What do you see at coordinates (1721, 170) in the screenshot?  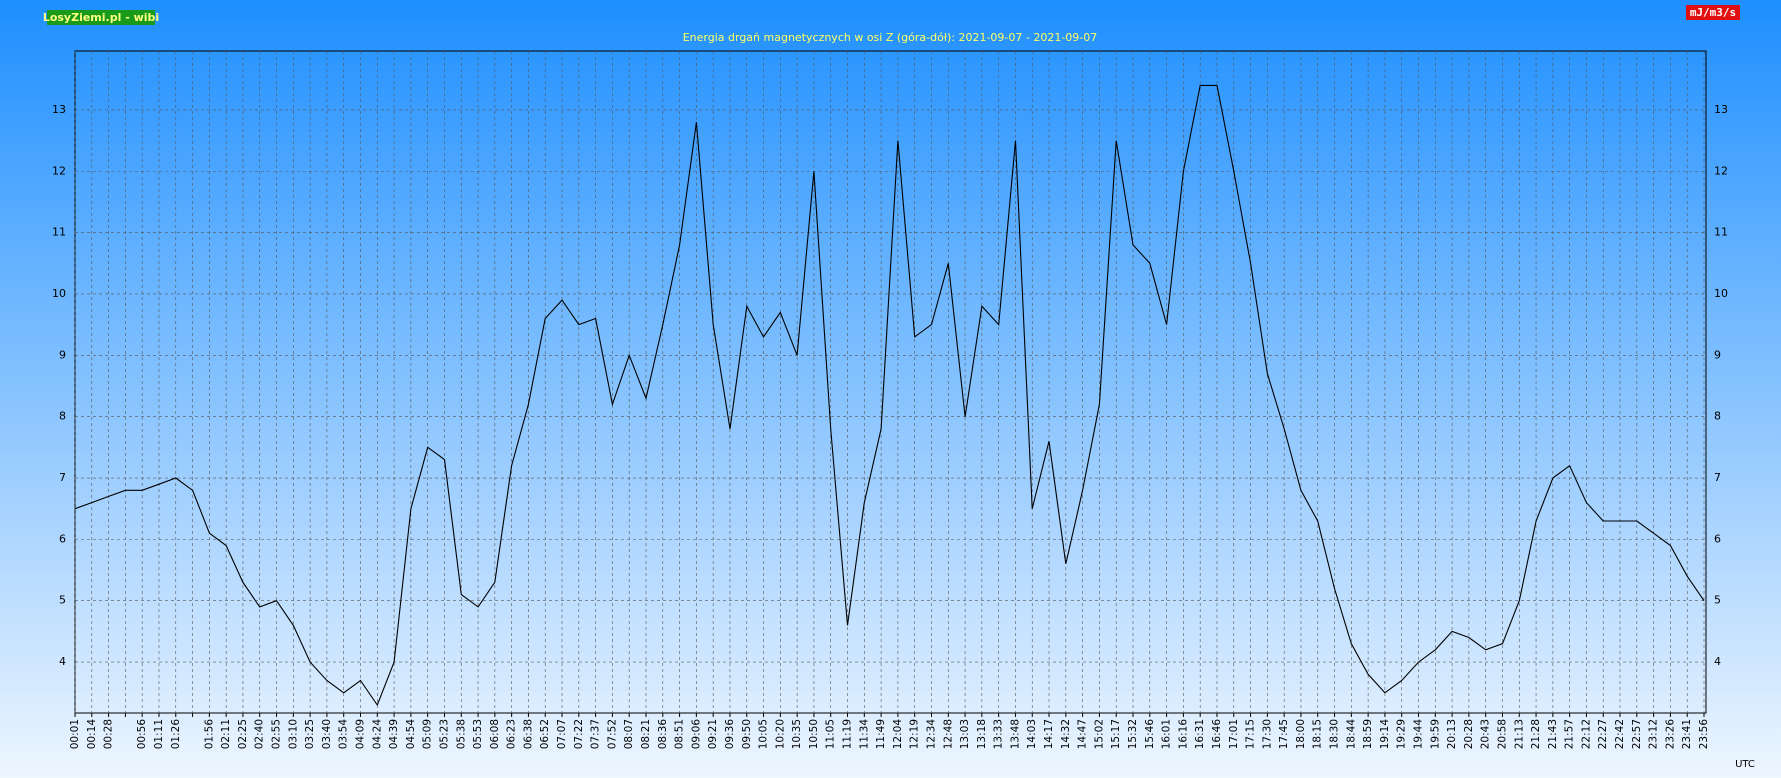 I see `y-tick-label-right: 12` at bounding box center [1721, 170].